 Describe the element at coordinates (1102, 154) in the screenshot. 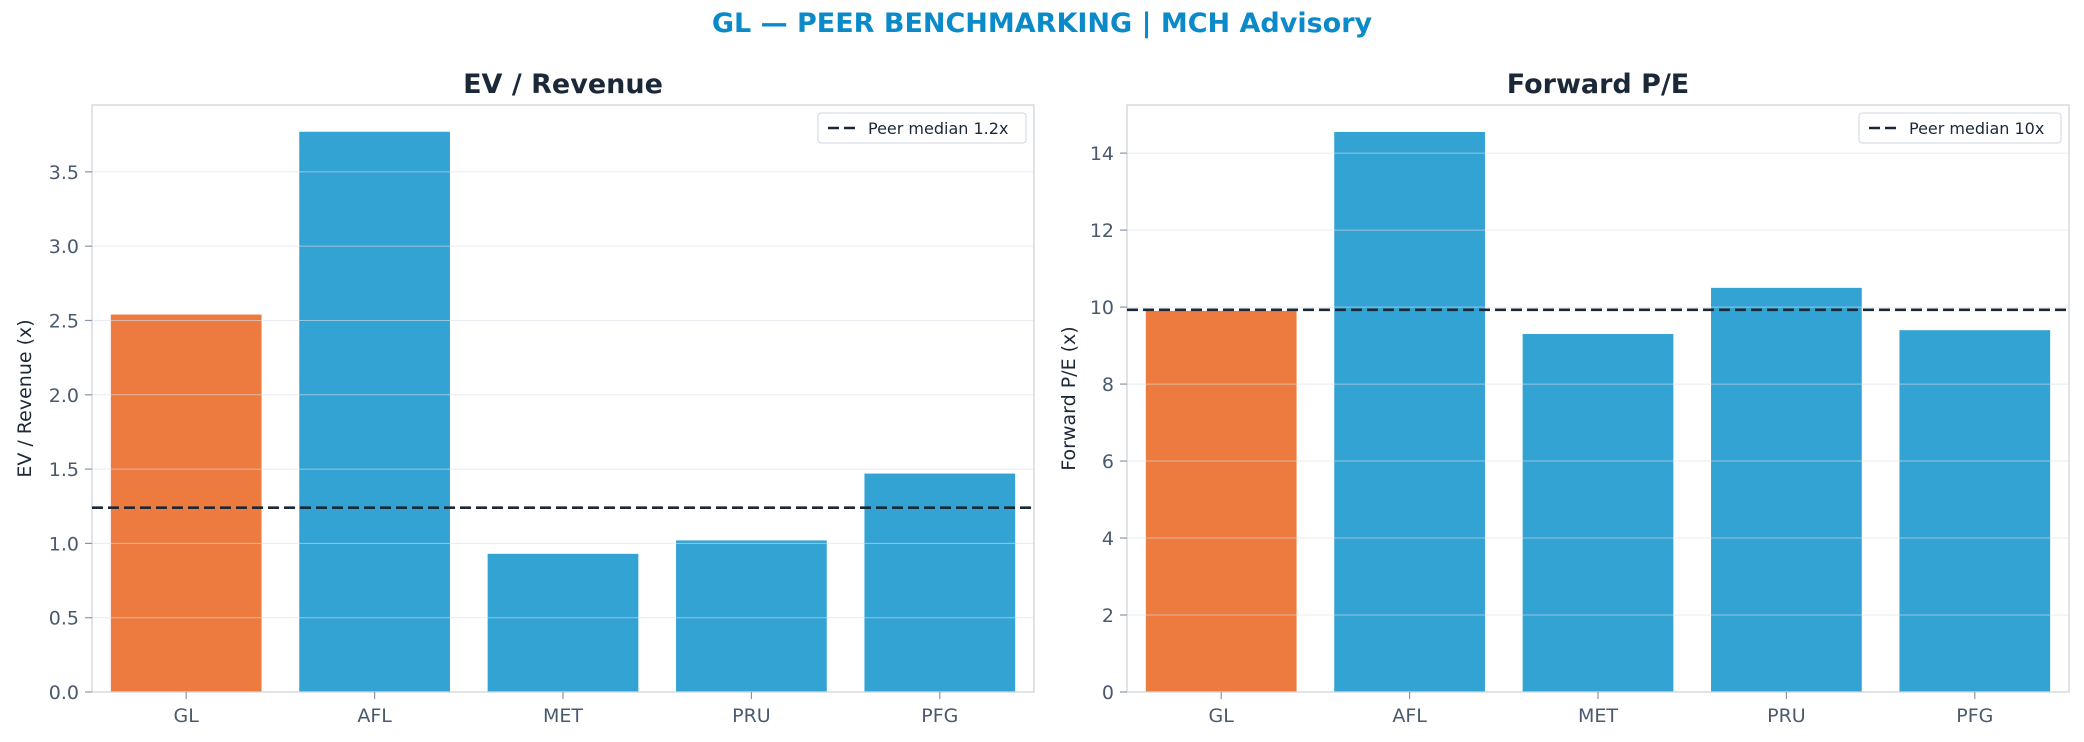

I see `chart2-ytick-label: 14` at that location.